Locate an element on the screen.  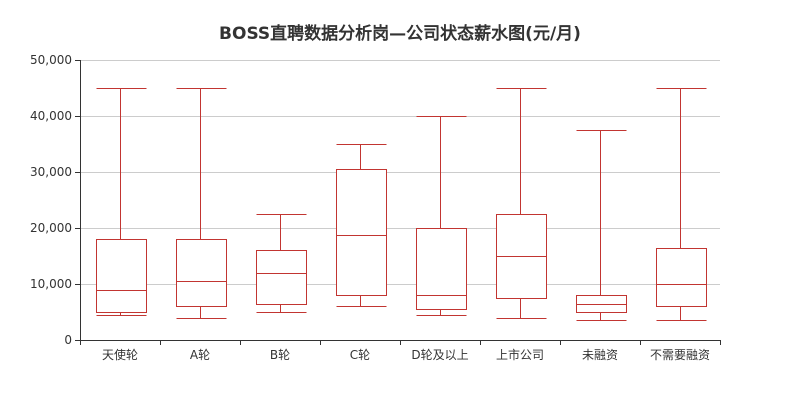
y-tick-label-3: 30,000 is located at coordinates (51, 172).